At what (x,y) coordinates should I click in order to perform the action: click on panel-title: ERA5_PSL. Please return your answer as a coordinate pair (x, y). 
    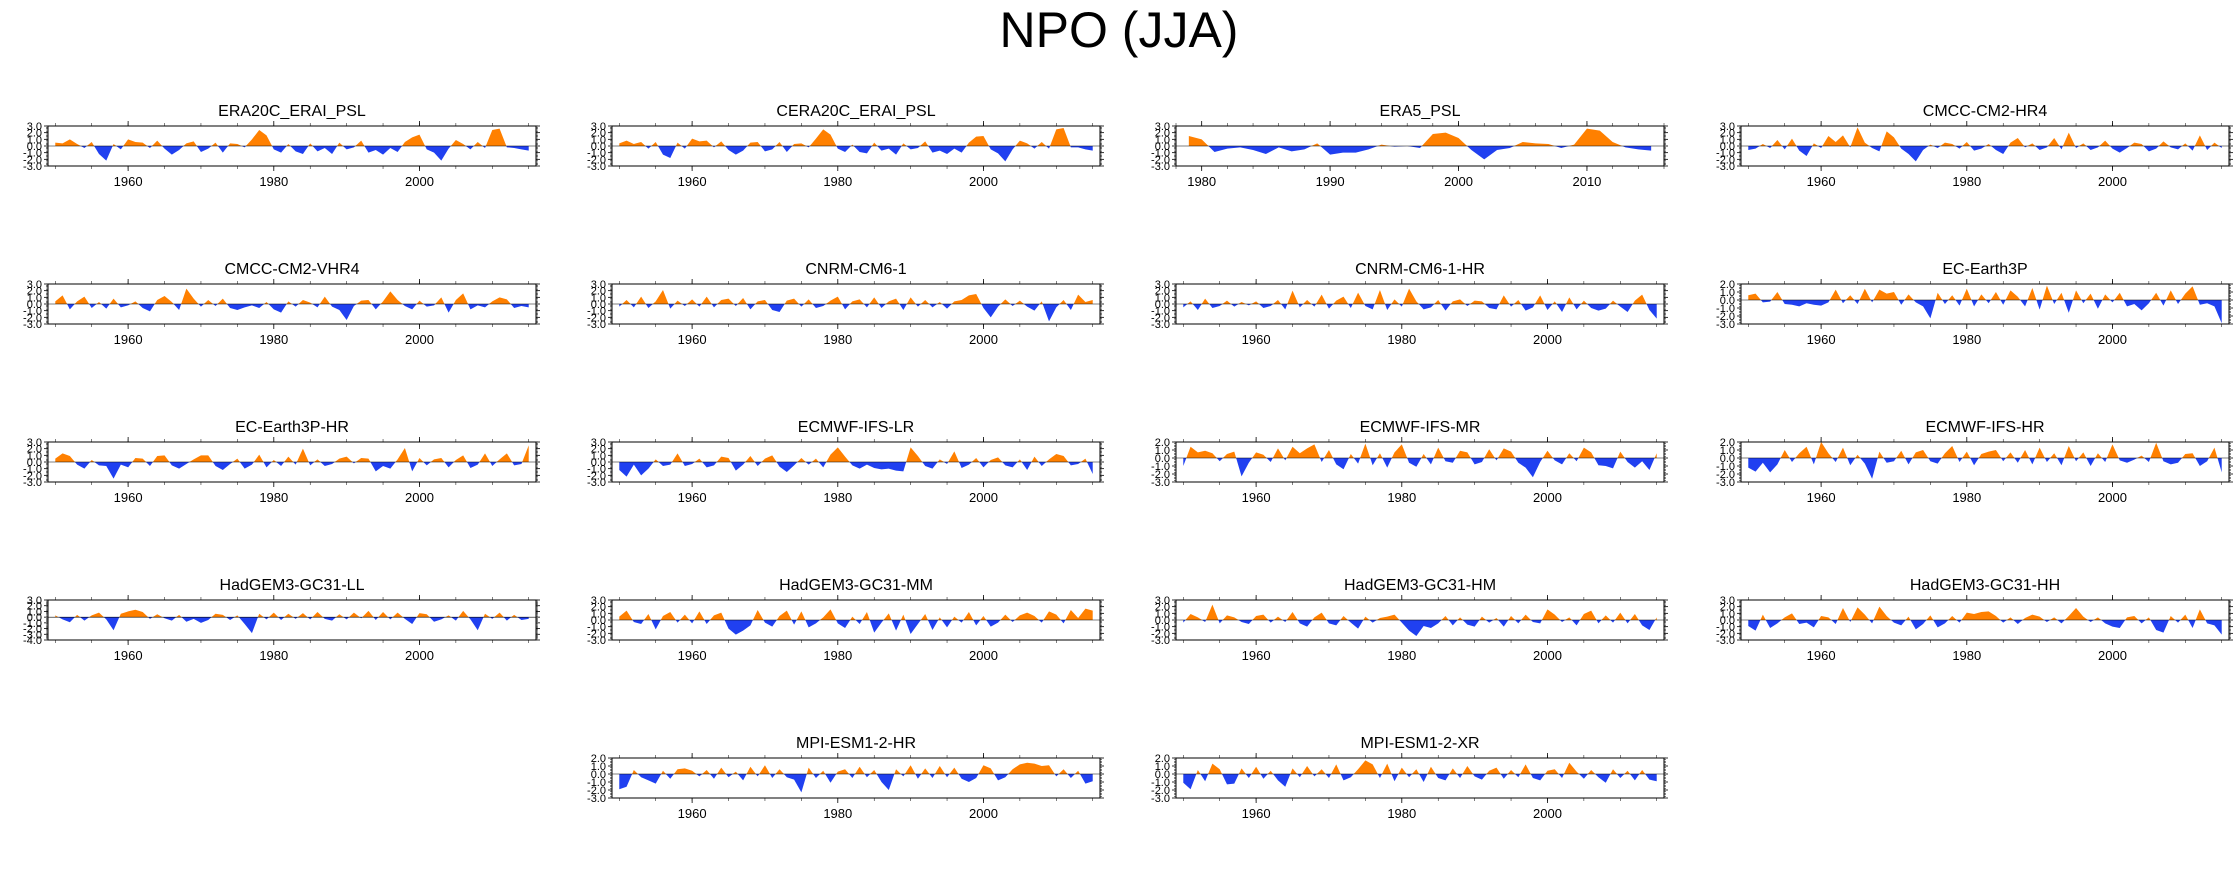
    Looking at the image, I should click on (1420, 111).